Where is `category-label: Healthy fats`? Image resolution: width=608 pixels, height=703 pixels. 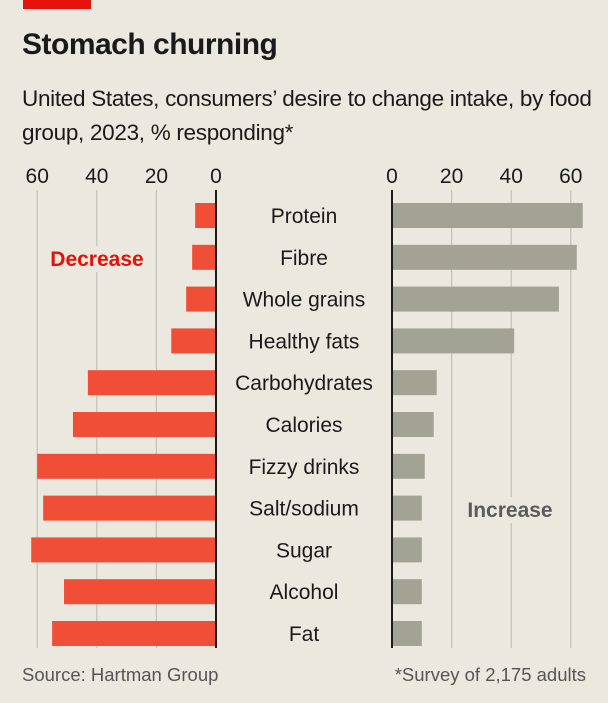 category-label: Healthy fats is located at coordinates (304, 341).